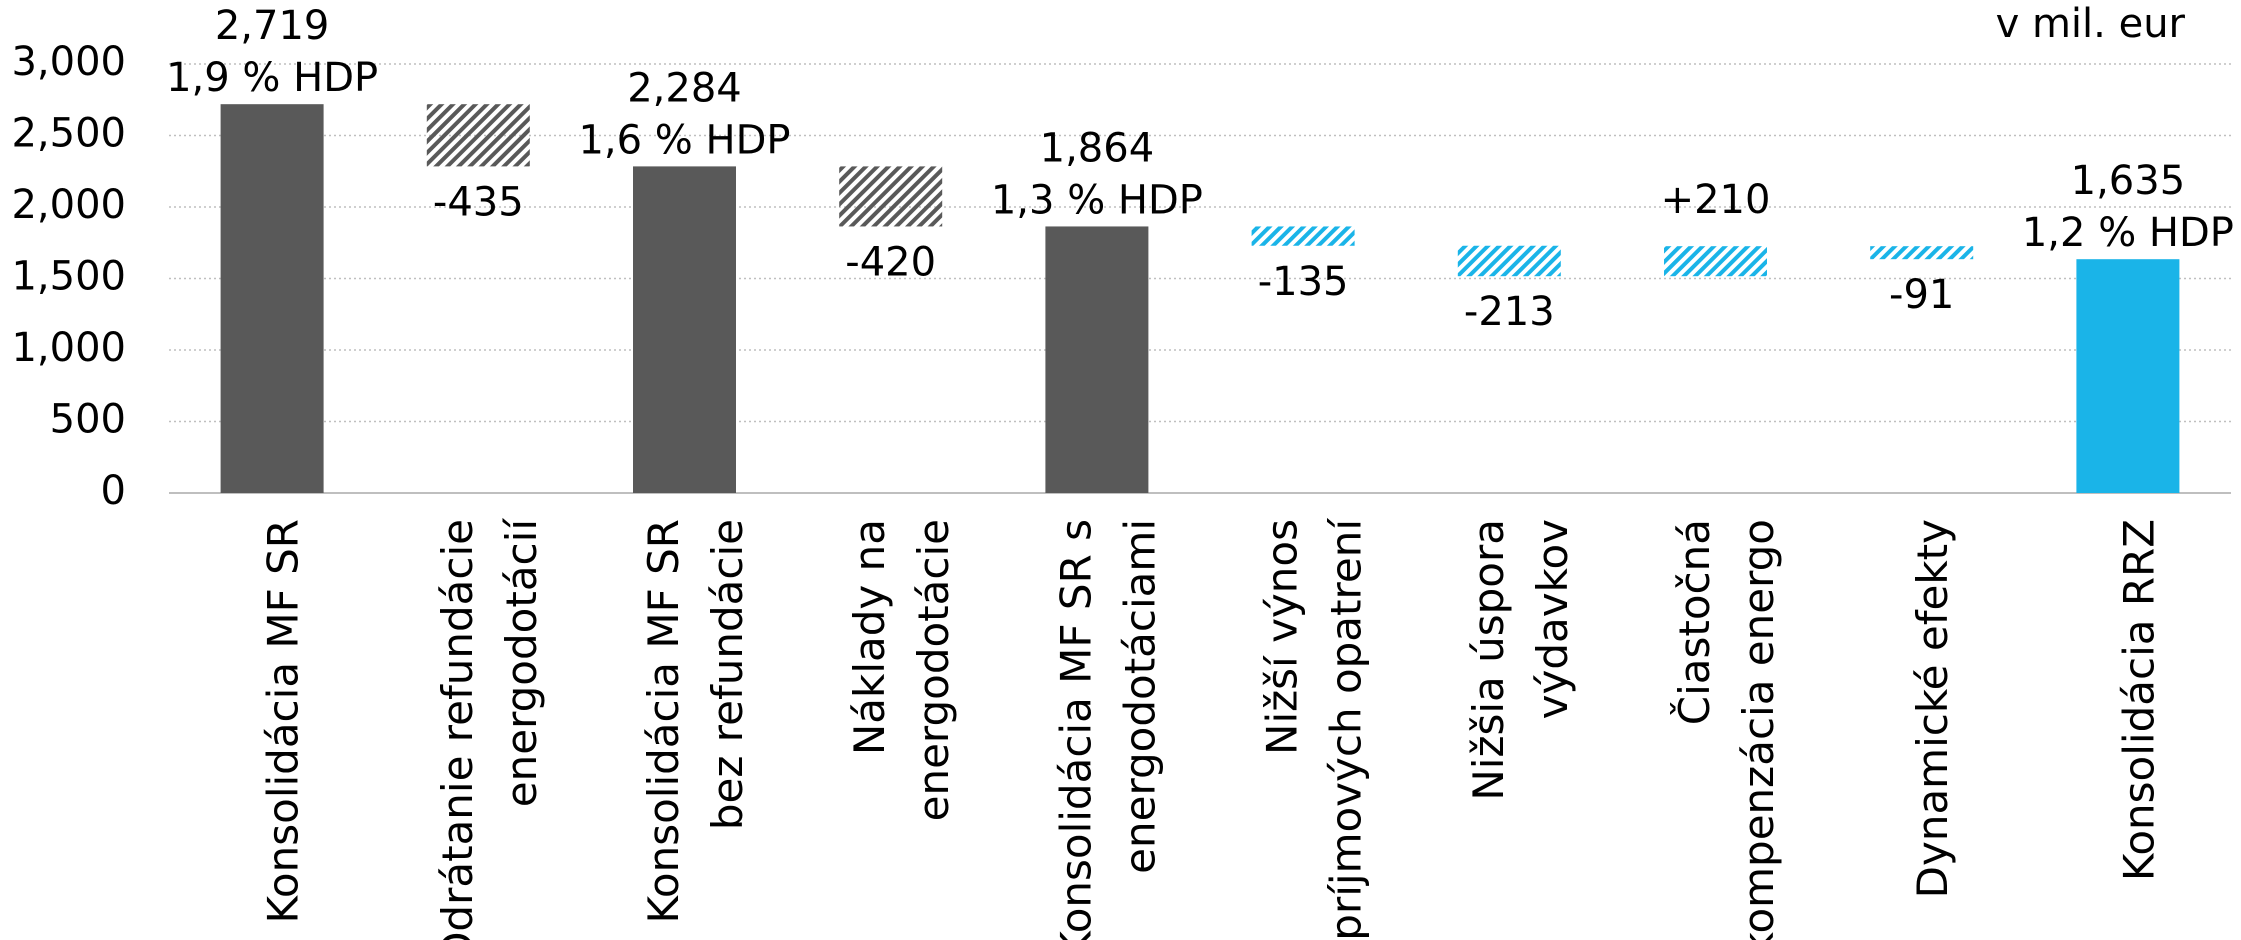 The width and height of the screenshot is (2241, 940). Describe the element at coordinates (684, 88) in the screenshot. I see `value-label: 2,284` at that location.